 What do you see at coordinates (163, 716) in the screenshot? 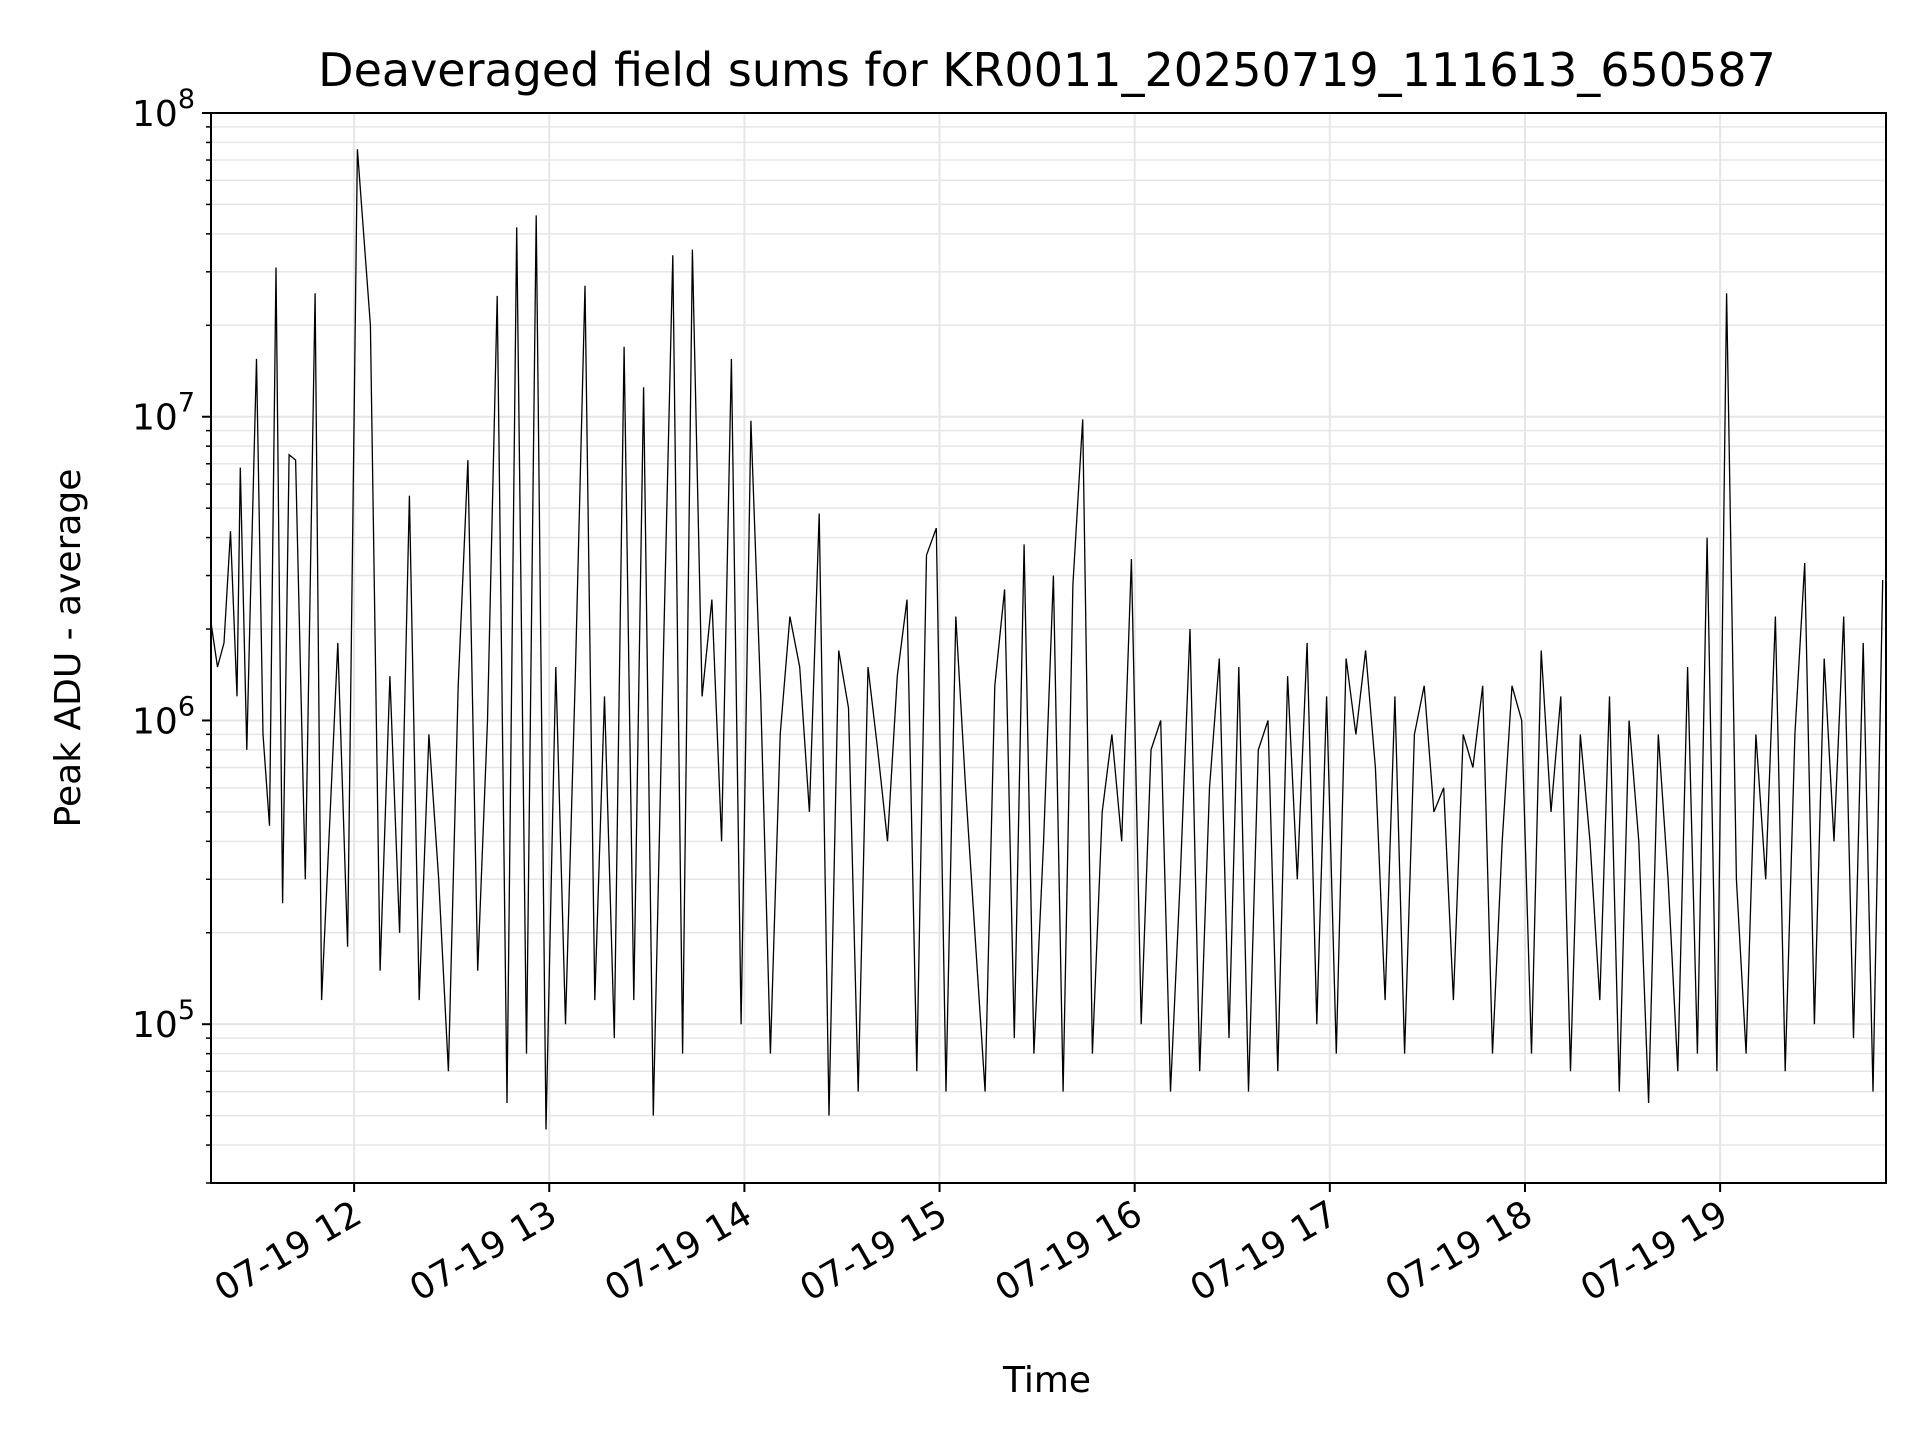
I see `y-tick-label: 10⁶` at bounding box center [163, 716].